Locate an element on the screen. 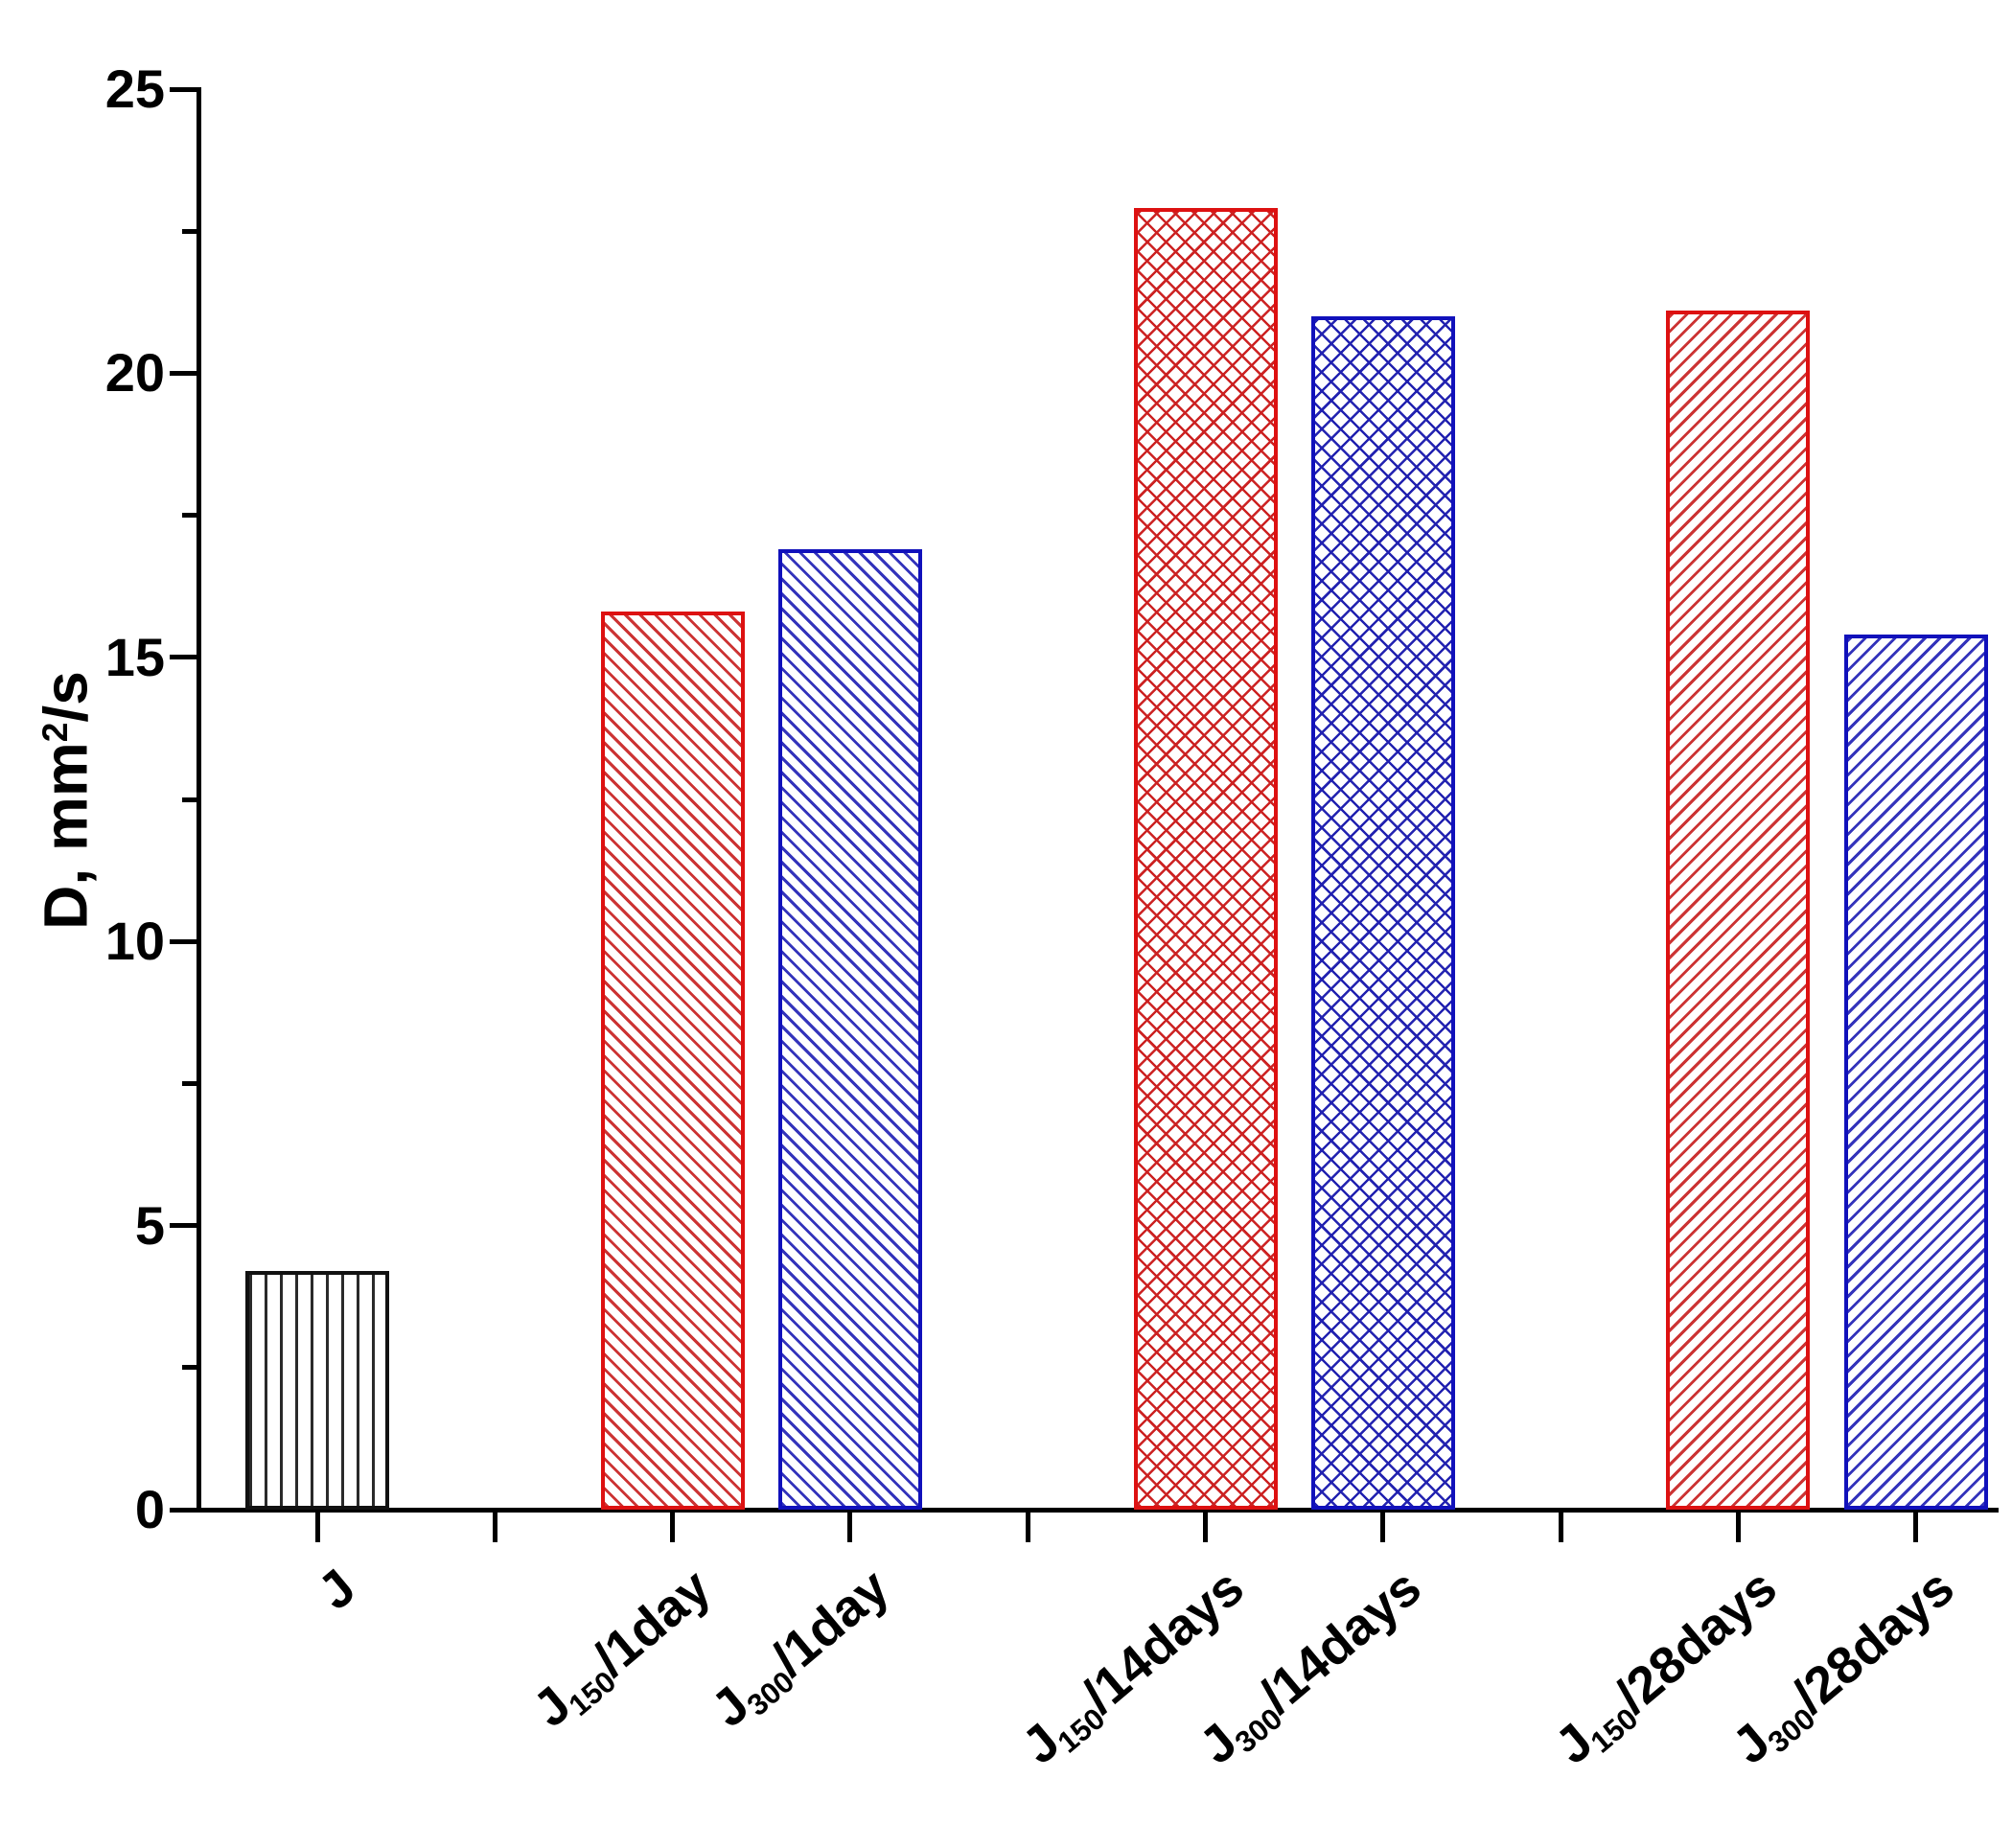  x-category-label-J: J is located at coordinates (337, 1590).